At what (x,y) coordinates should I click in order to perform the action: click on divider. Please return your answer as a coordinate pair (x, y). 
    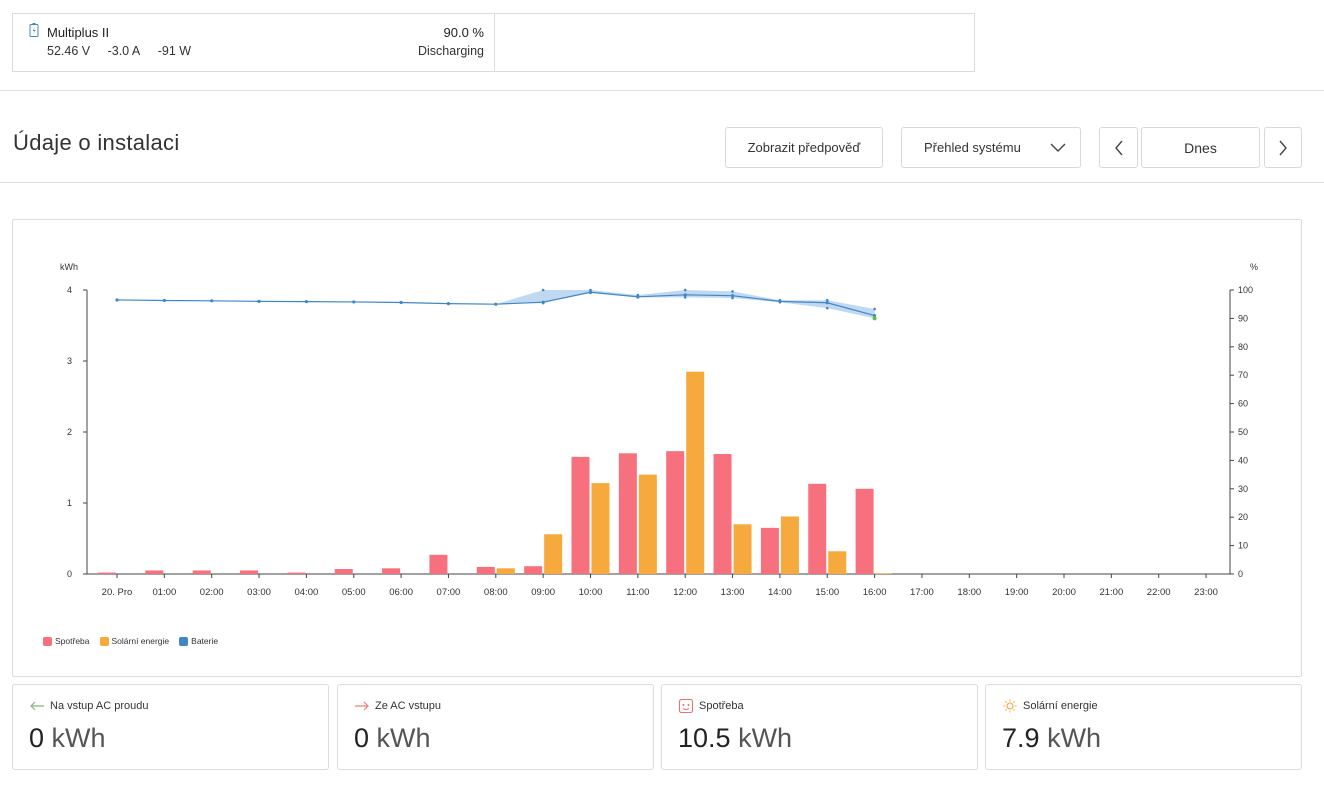
    Looking at the image, I should click on (662, 182).